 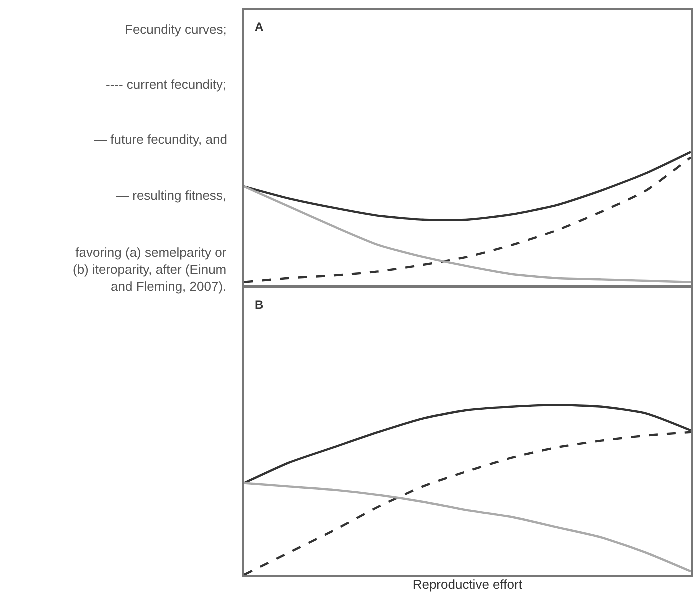 I want to click on text: favoring (a) semelparity or (b) iteroparity, after (Einum and Fleming, 2007)., so click(x=150, y=269).